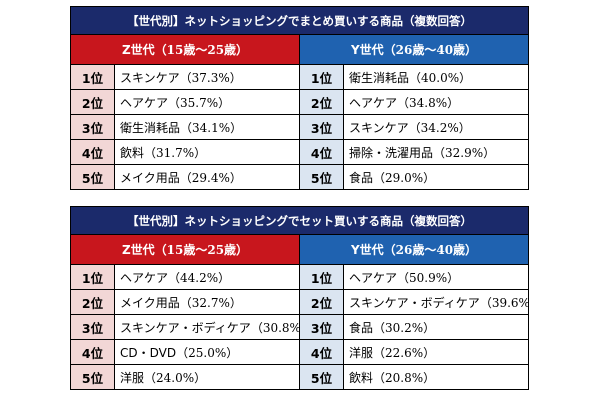  I want to click on z-item: ヘアケア（44.2%）, so click(207, 277).